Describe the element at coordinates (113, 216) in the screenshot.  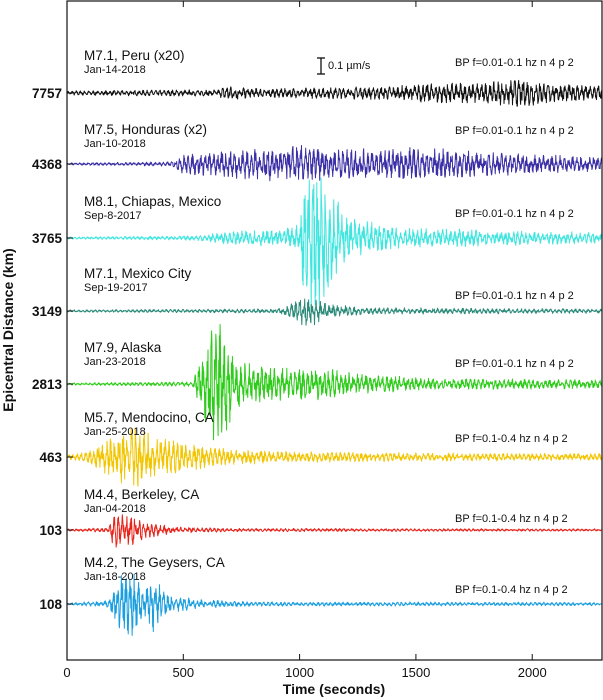
I see `event-date-3: Sep-8-2017` at that location.